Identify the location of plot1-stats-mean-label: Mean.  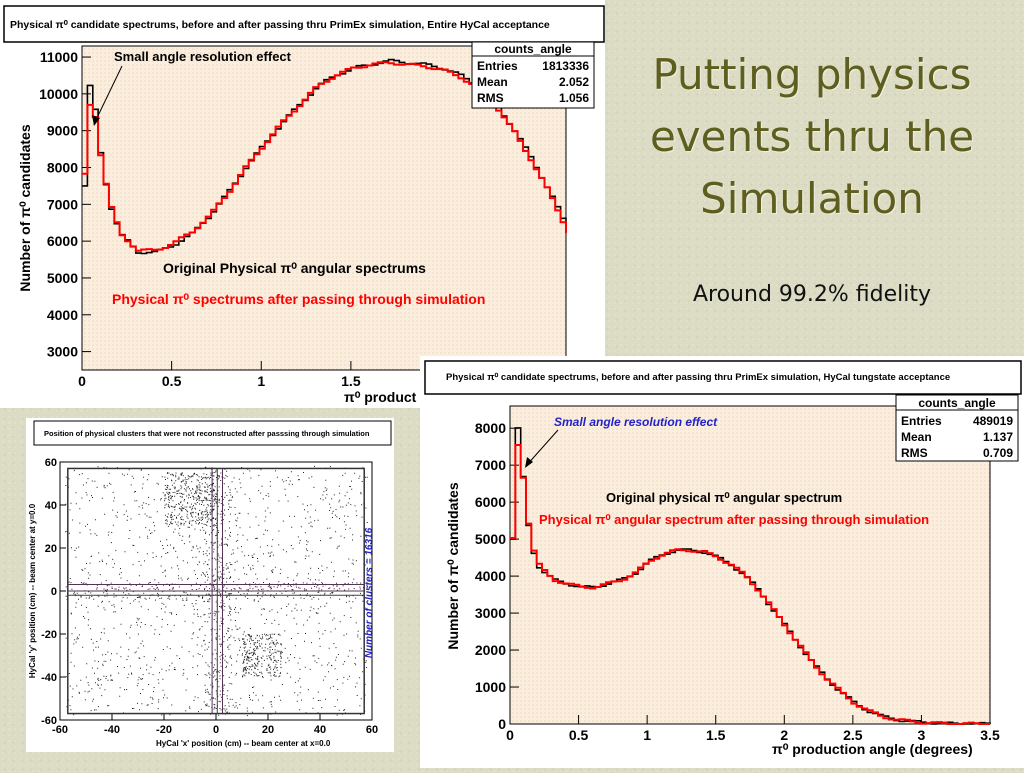
(492, 82).